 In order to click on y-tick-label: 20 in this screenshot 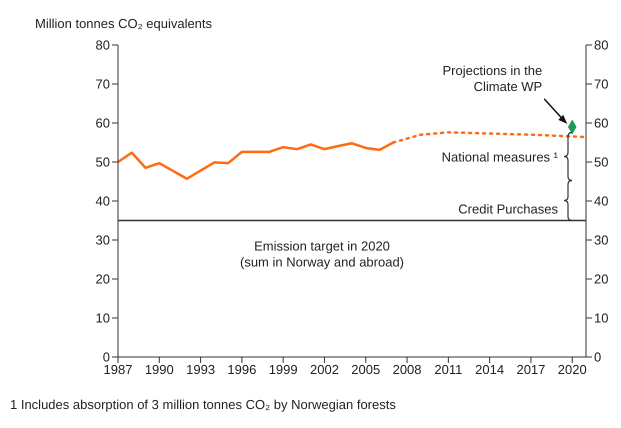, I will do `click(103, 279)`.